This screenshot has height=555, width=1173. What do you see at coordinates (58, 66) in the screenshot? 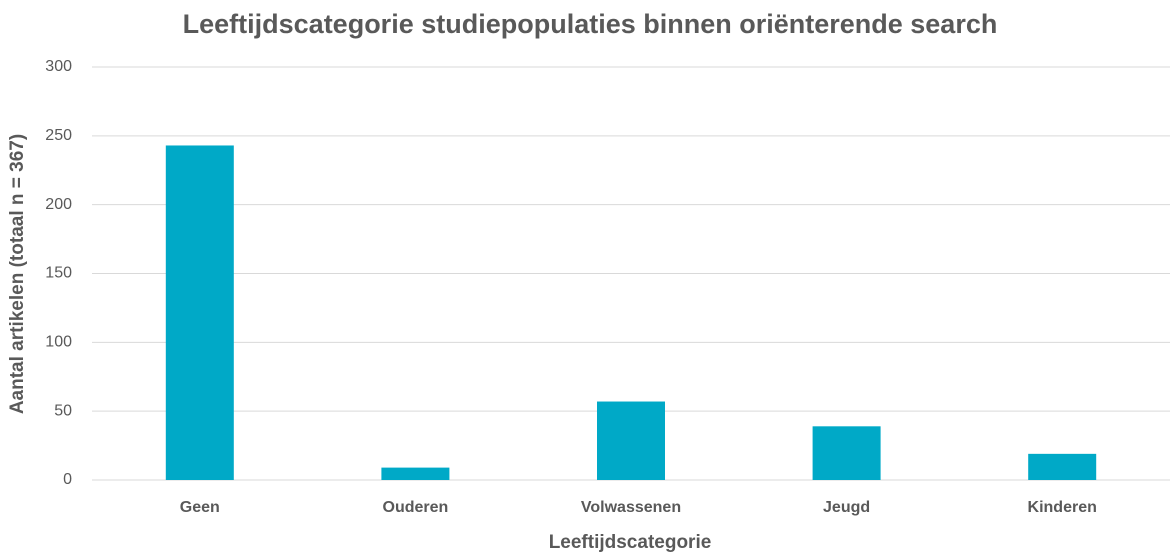
I see `y-tick-label: 300` at bounding box center [58, 66].